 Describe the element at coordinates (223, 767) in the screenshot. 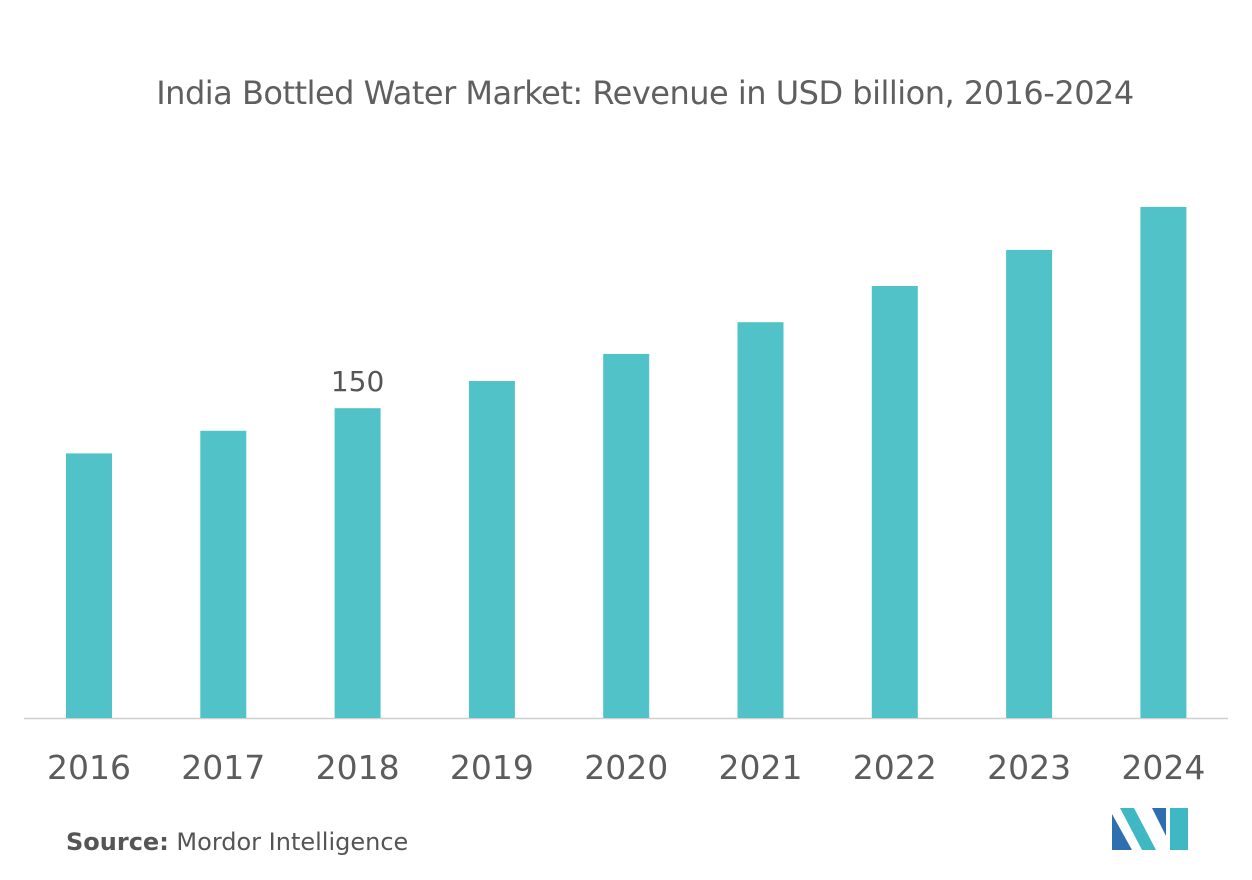

I see `x-tick-label-2017: 2017` at that location.